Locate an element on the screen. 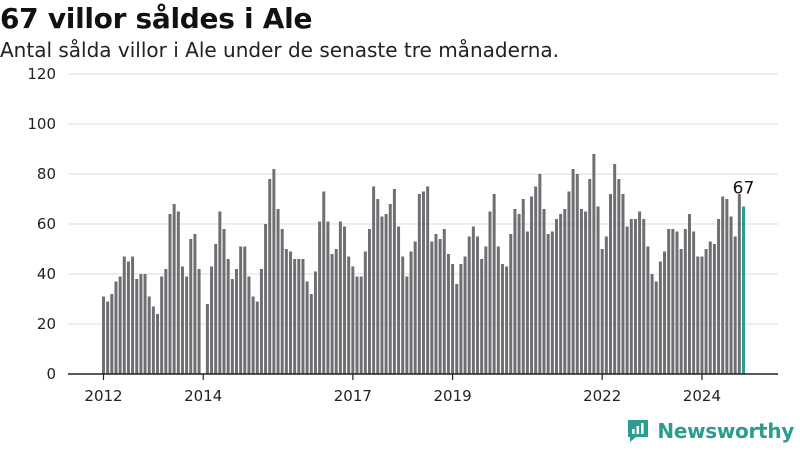 The image size is (800, 450). y-tick-label: 100 is located at coordinates (41, 124).